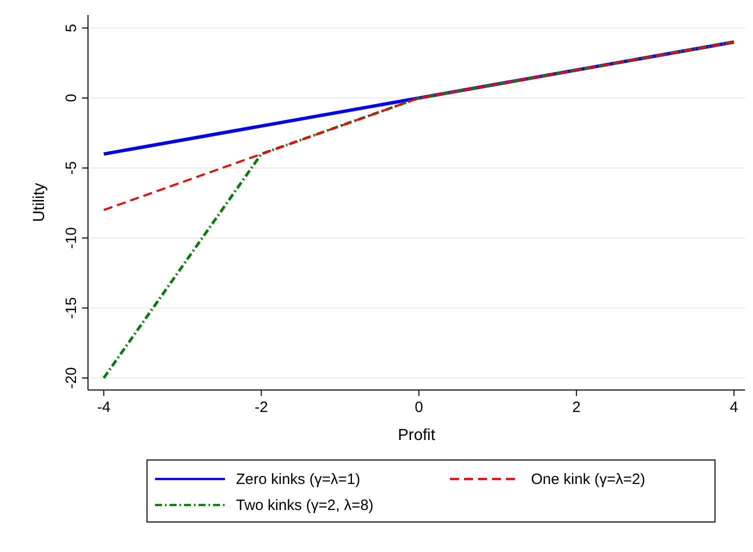 The height and width of the screenshot is (552, 753). I want to click on y-tick-label: -5, so click(71, 168).